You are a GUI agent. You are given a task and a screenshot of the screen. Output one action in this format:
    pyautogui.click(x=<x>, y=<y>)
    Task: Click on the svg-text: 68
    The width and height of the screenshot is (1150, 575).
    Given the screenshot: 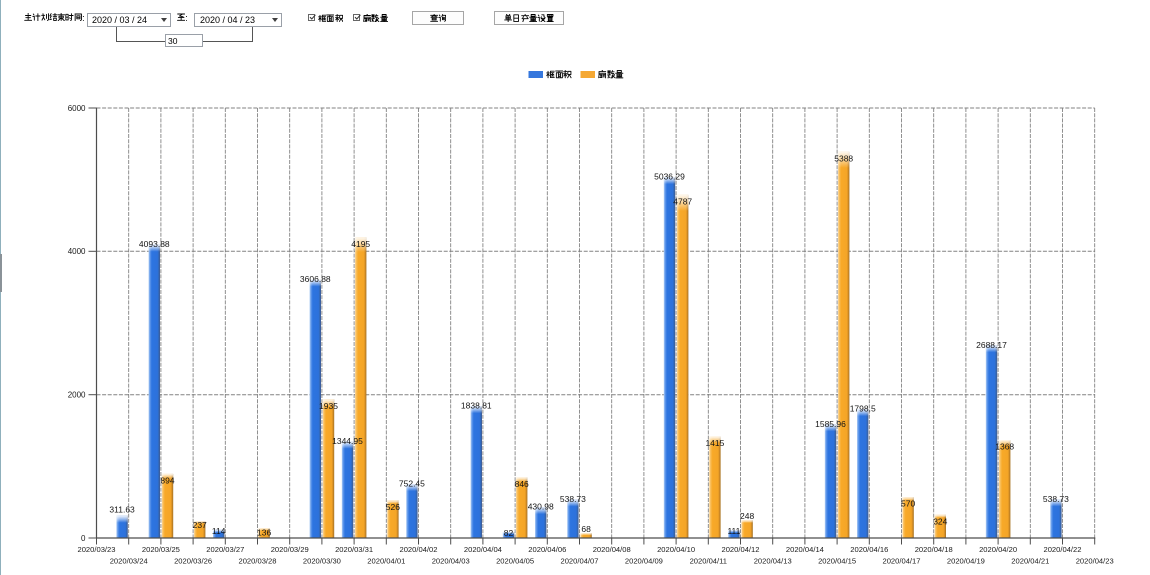 What is the action you would take?
    pyautogui.click(x=586, y=529)
    